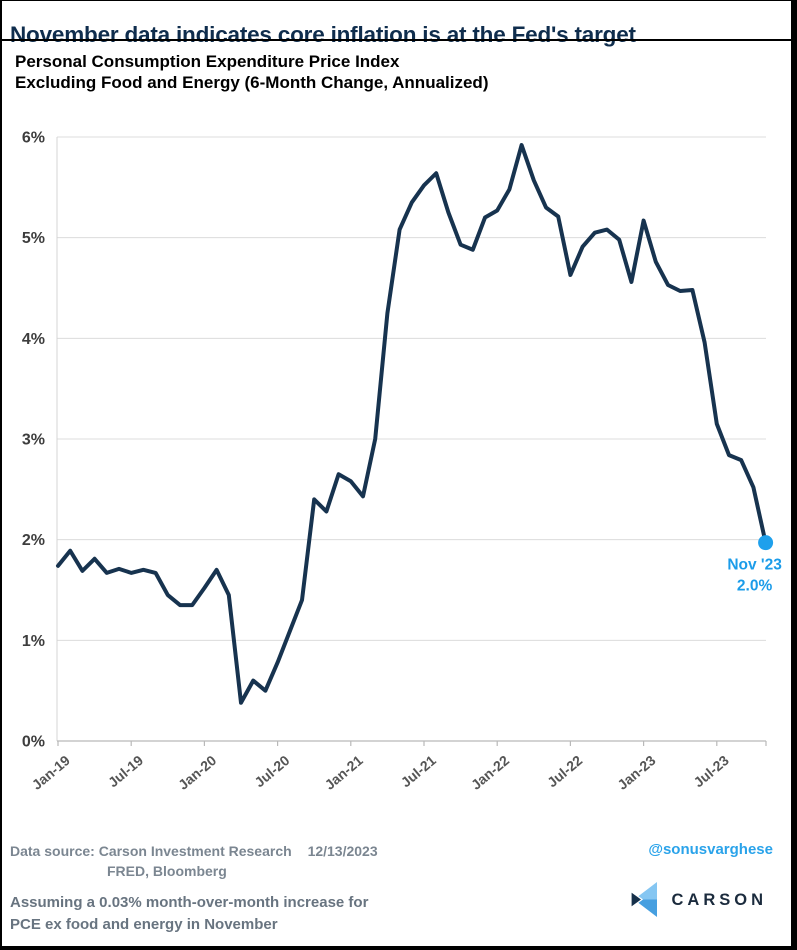  I want to click on y-axis-label: 2%, so click(33, 540).